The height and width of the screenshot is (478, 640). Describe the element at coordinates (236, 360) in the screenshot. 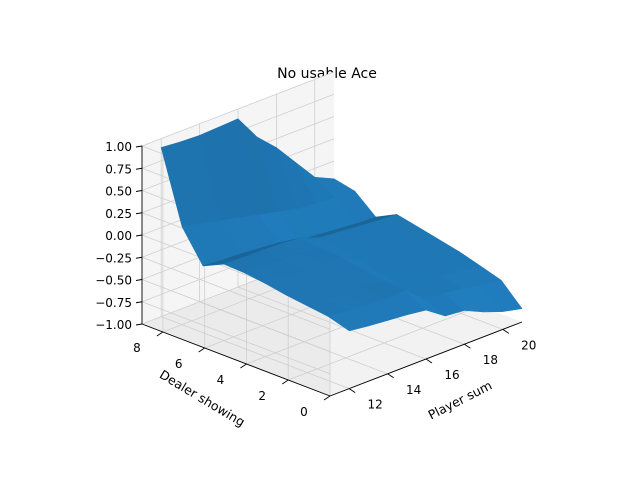

I see `y-axis-line` at that location.